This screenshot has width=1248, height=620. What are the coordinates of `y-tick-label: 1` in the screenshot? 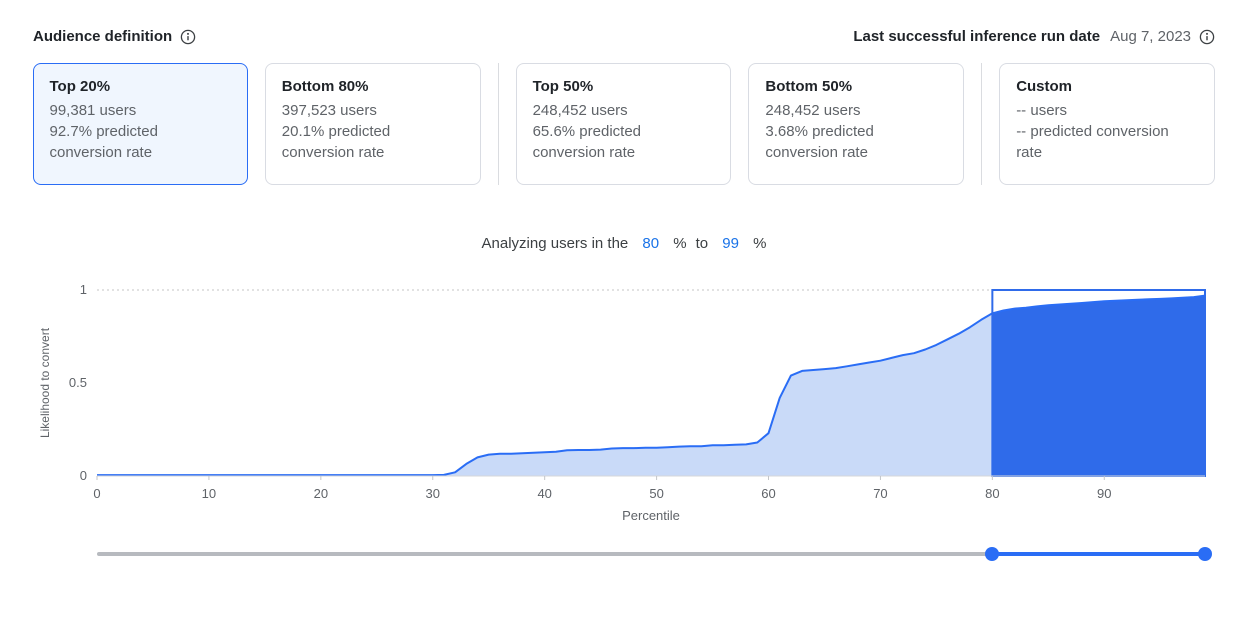 It's located at (83, 289).